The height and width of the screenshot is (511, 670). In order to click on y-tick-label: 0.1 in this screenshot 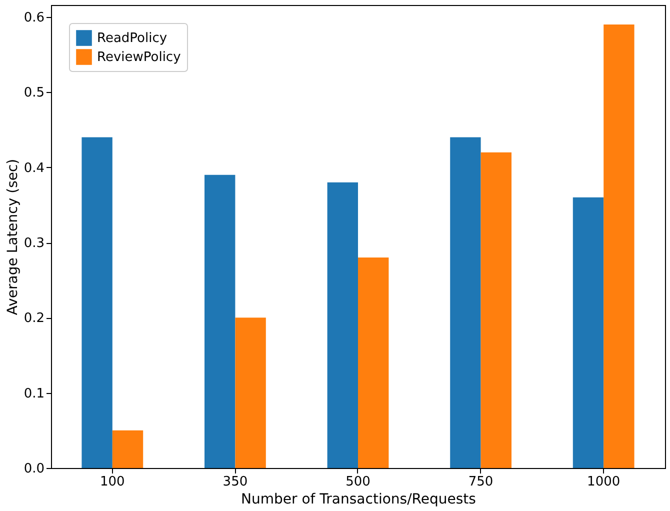, I will do `click(34, 394)`.